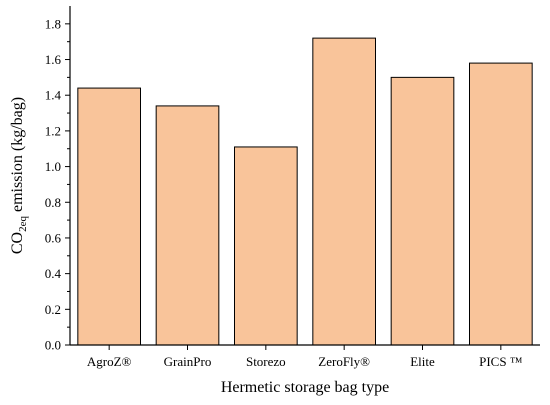 This screenshot has height=405, width=550. What do you see at coordinates (53, 95) in the screenshot?
I see `y-tick-label: 1.4` at bounding box center [53, 95].